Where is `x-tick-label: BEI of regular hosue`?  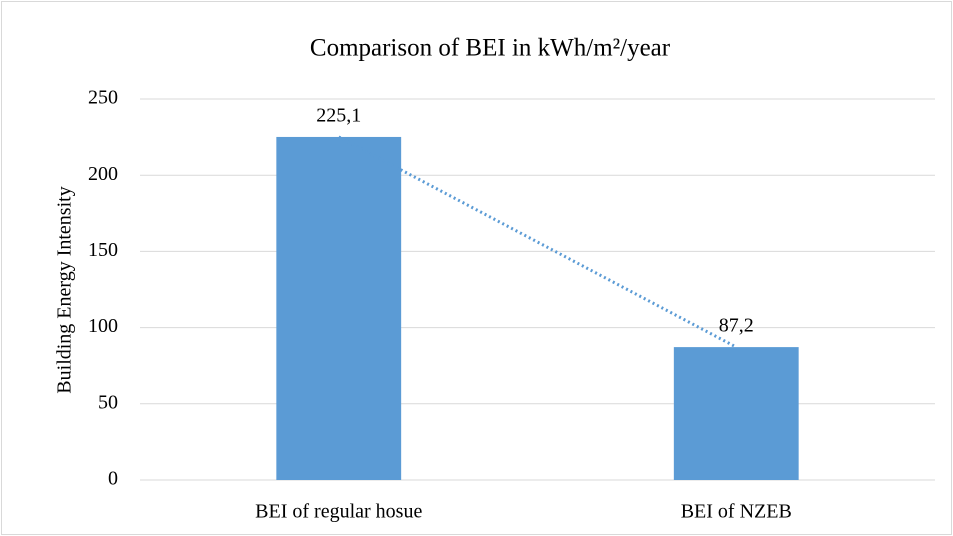 x-tick-label: BEI of regular hosue is located at coordinates (338, 512).